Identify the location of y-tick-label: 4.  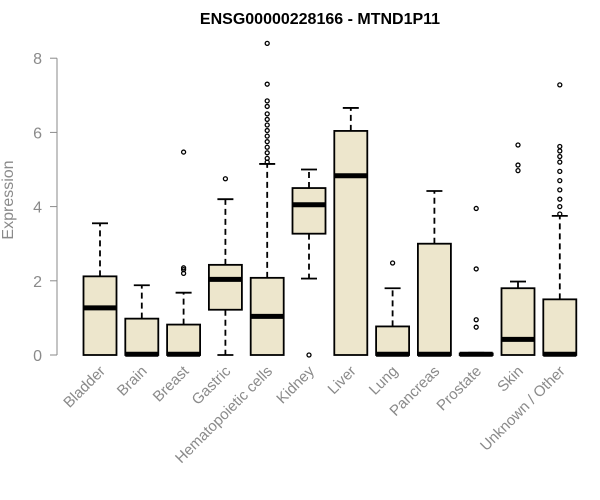
(37, 208).